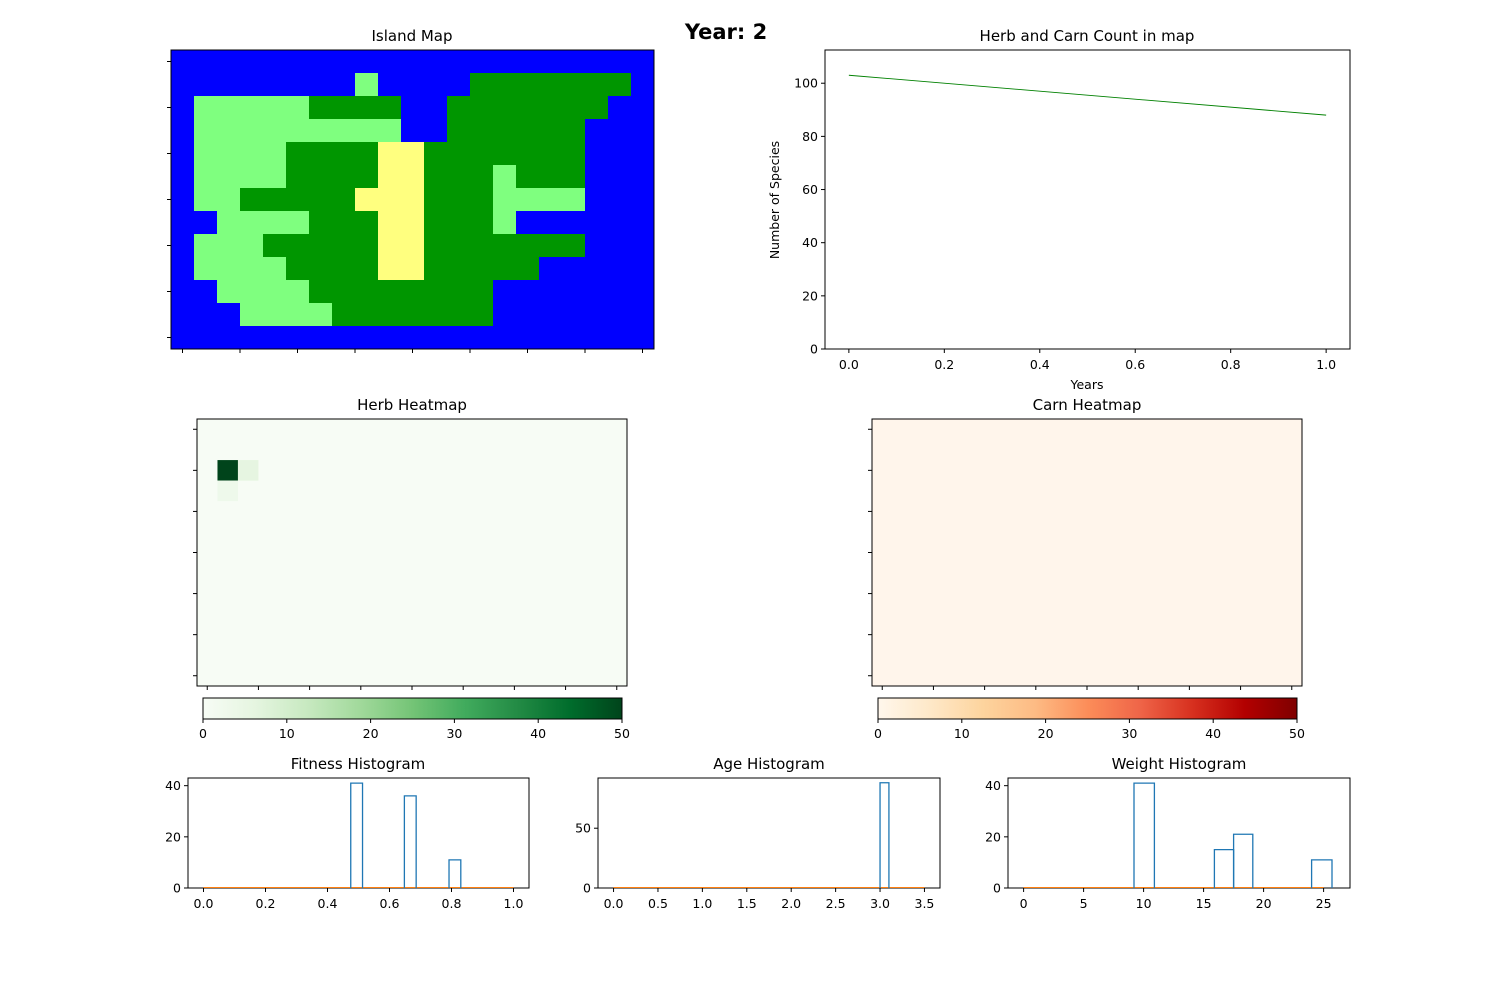  What do you see at coordinates (173, 836) in the screenshot?
I see `fitness-ytick-label: 20` at bounding box center [173, 836].